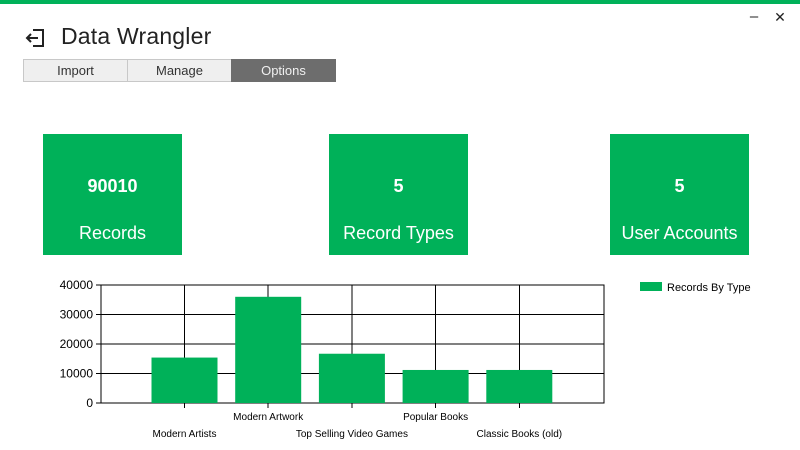  Describe the element at coordinates (77, 344) in the screenshot. I see `y-tick-label: 20000` at that location.